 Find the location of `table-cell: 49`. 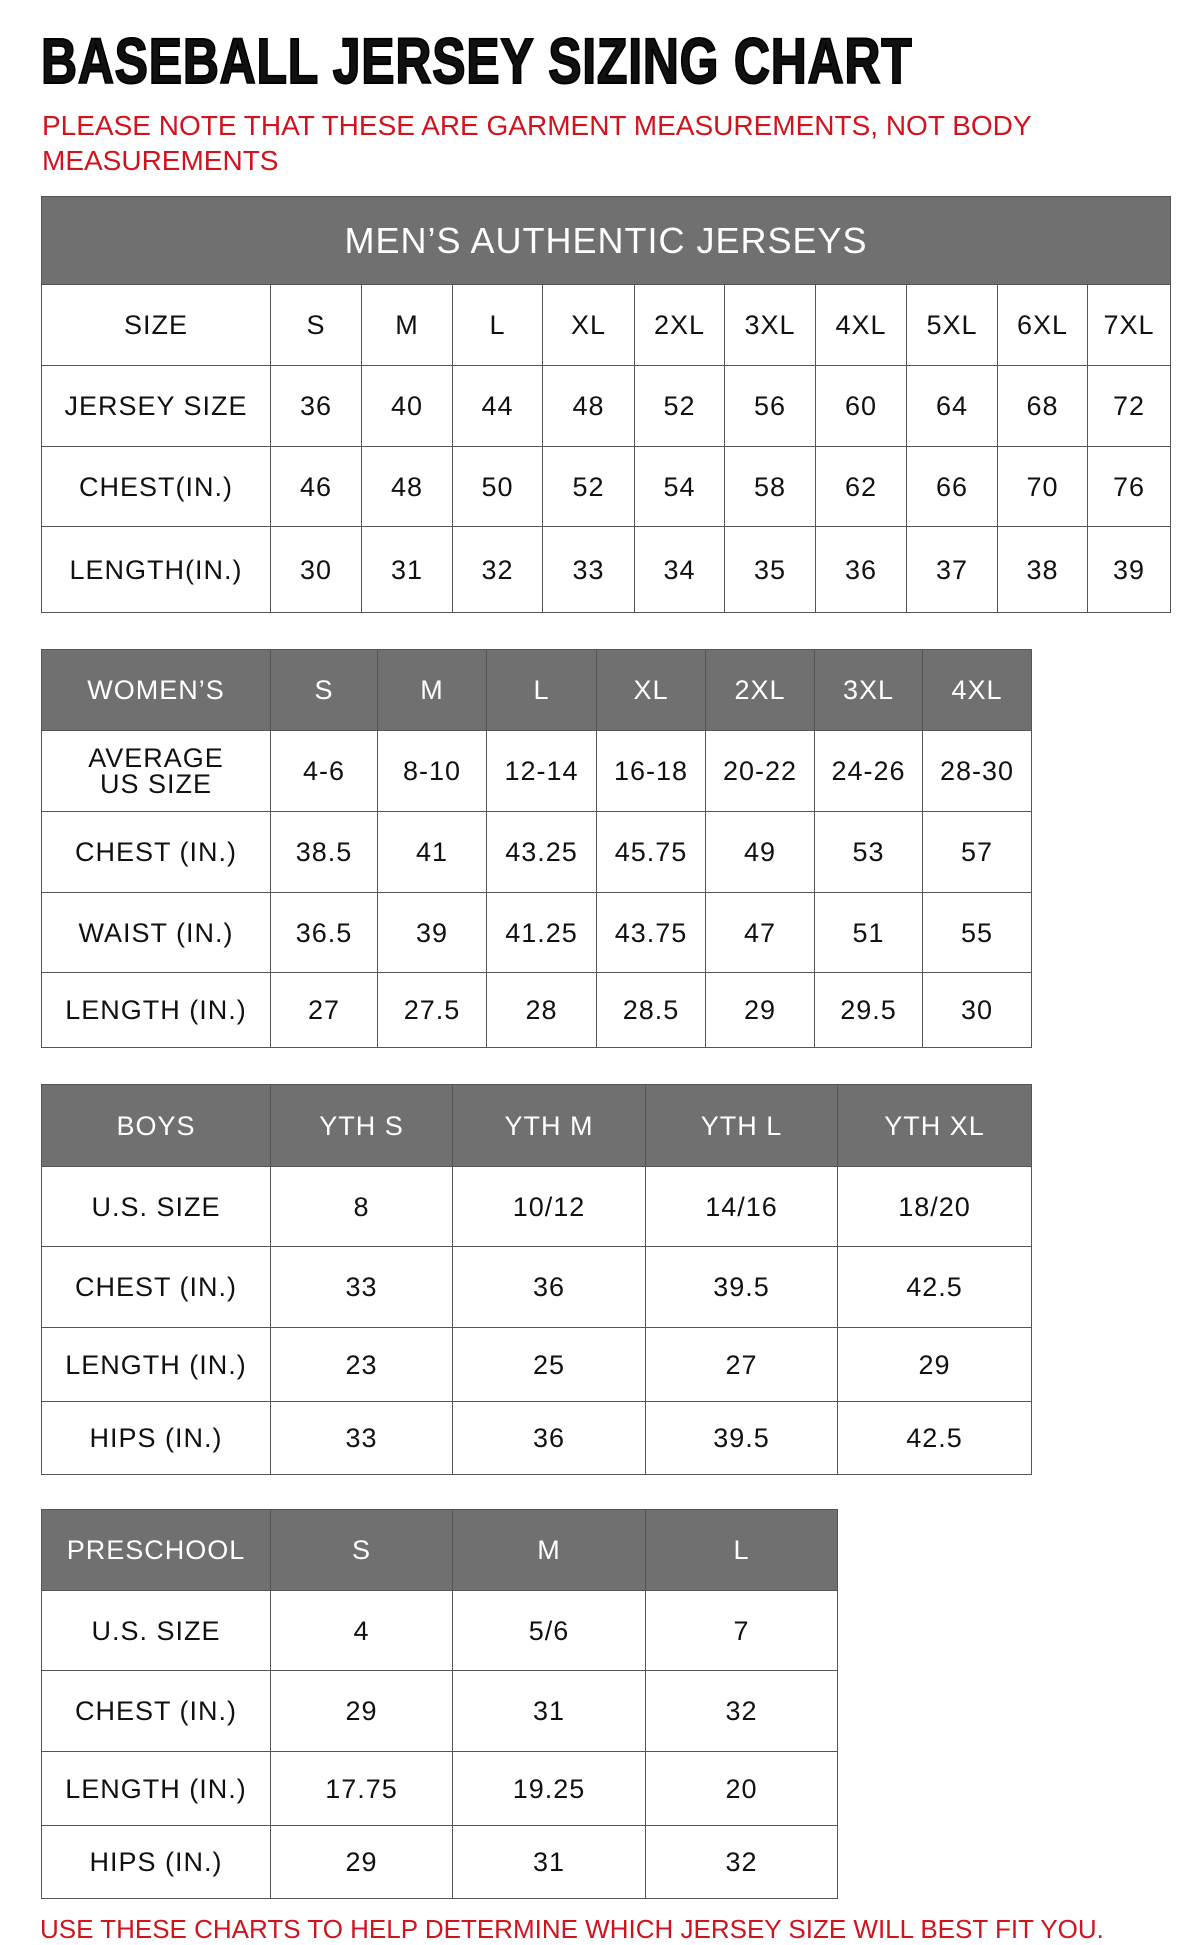

table-cell: 49 is located at coordinates (760, 852).